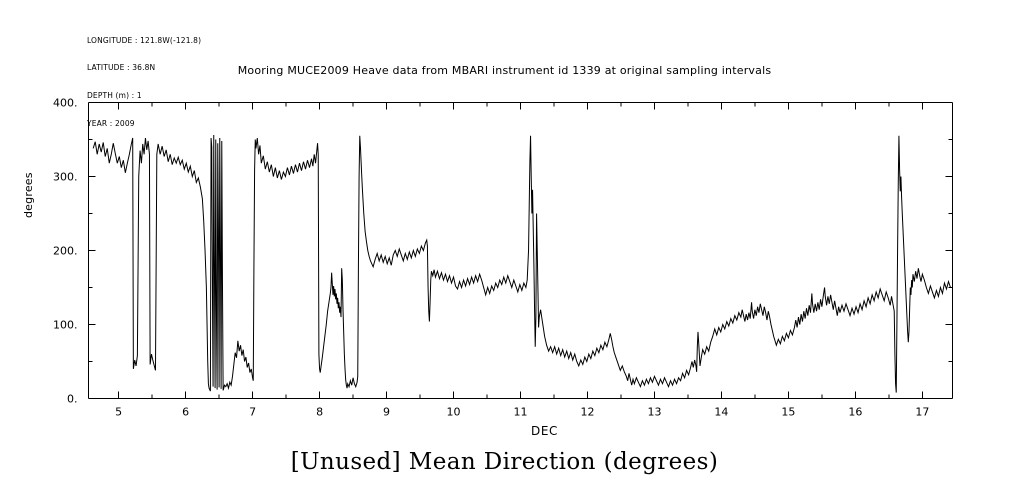 Image resolution: width=1009 pixels, height=504 pixels. Describe the element at coordinates (114, 96) in the screenshot. I see `metadata-depth: DEPTH (m) : 1` at that location.